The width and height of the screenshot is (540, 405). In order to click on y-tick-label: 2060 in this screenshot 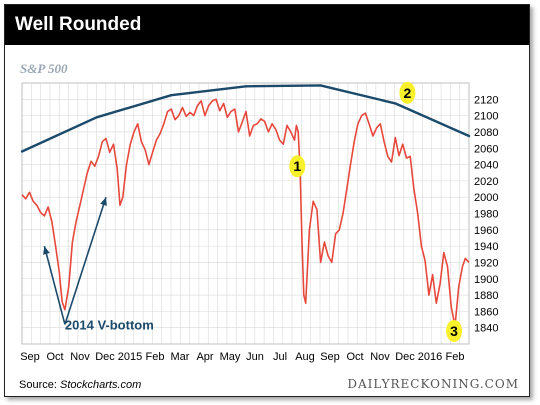, I will do `click(486, 149)`.